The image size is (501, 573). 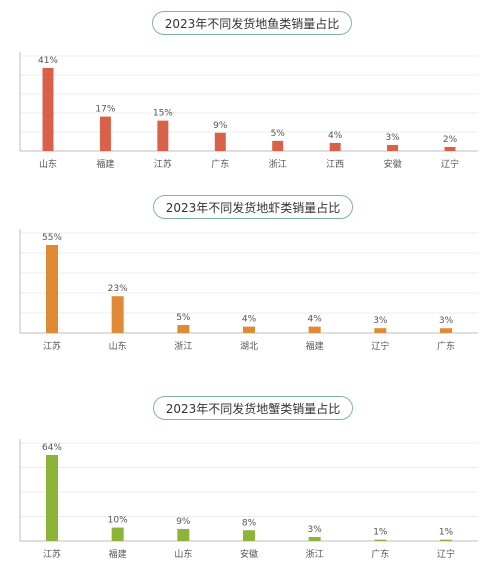 What do you see at coordinates (249, 523) in the screenshot?
I see `data-label: 8%` at bounding box center [249, 523].